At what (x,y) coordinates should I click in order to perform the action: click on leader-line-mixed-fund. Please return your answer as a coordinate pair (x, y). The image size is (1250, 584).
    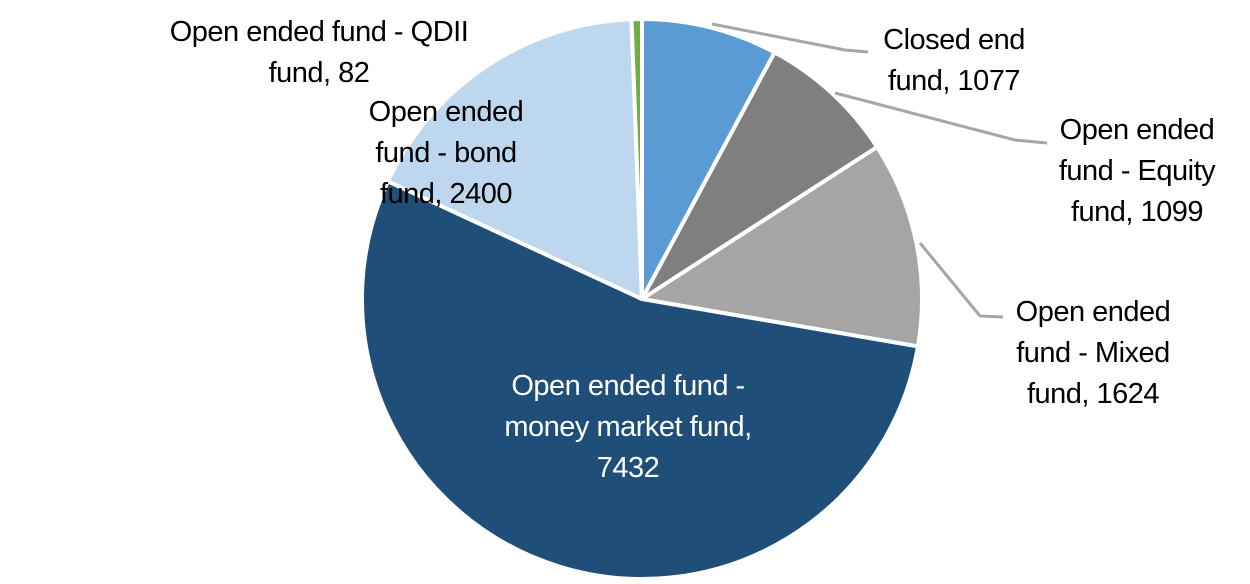
    Looking at the image, I should click on (961, 280).